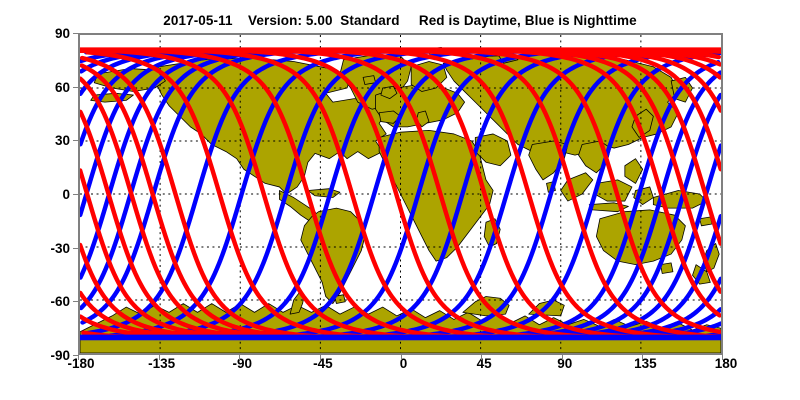 Image resolution: width=800 pixels, height=400 pixels. I want to click on xtick-label--180: -180, so click(81, 363).